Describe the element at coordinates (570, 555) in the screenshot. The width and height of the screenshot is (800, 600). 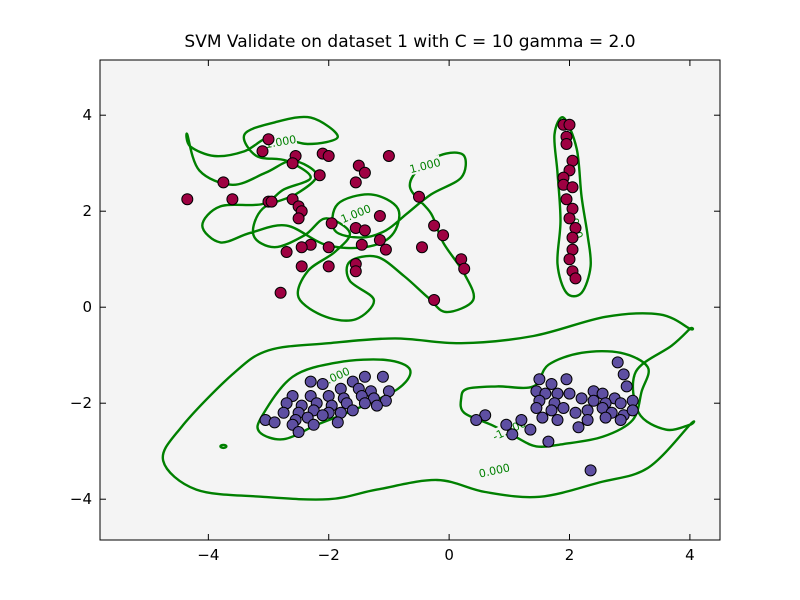
I see `x-tick-label: 2` at that location.